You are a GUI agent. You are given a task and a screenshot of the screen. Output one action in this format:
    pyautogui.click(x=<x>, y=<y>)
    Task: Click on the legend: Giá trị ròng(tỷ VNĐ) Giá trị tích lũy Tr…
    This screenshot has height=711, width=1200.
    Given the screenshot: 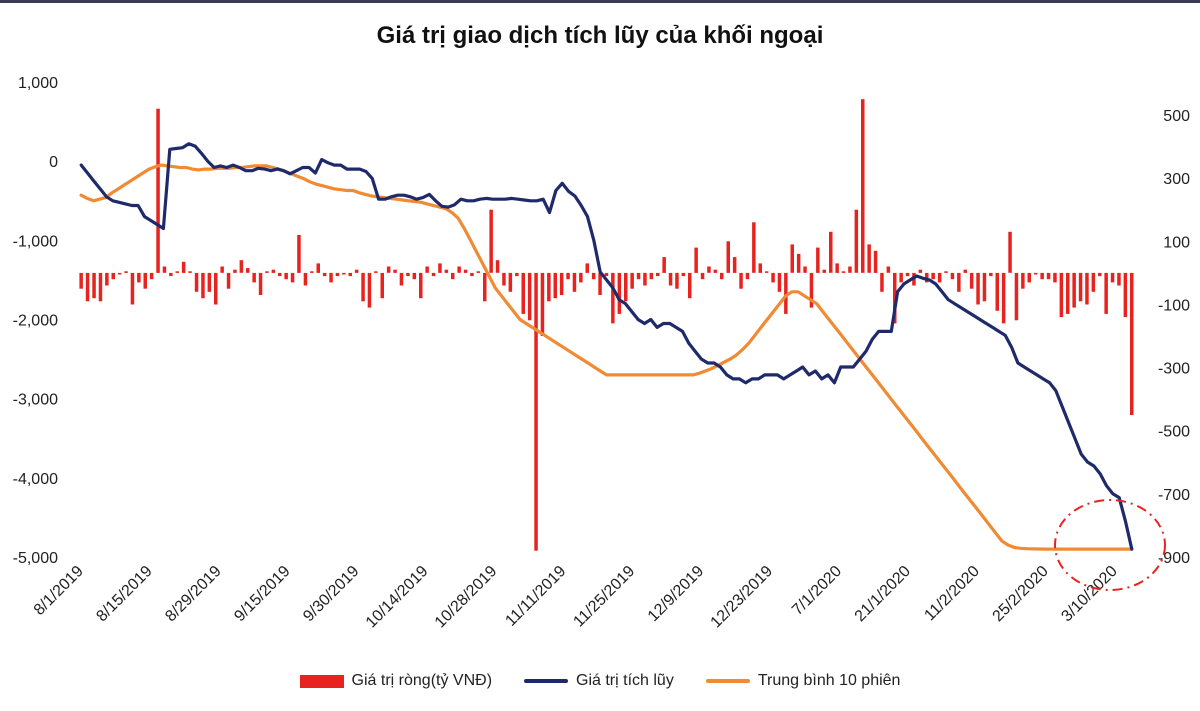 What is the action you would take?
    pyautogui.click(x=600, y=681)
    